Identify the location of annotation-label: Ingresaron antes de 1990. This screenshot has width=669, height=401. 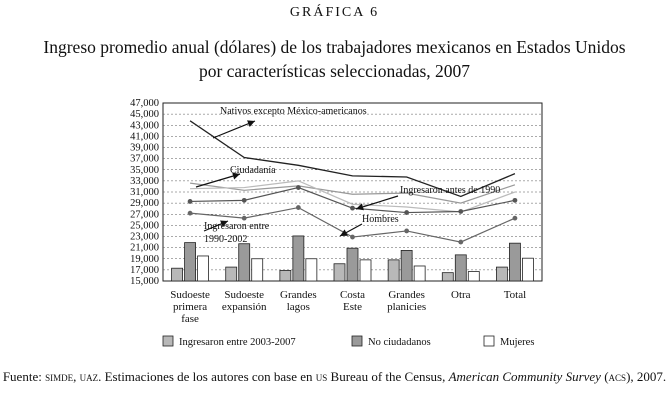
(450, 190).